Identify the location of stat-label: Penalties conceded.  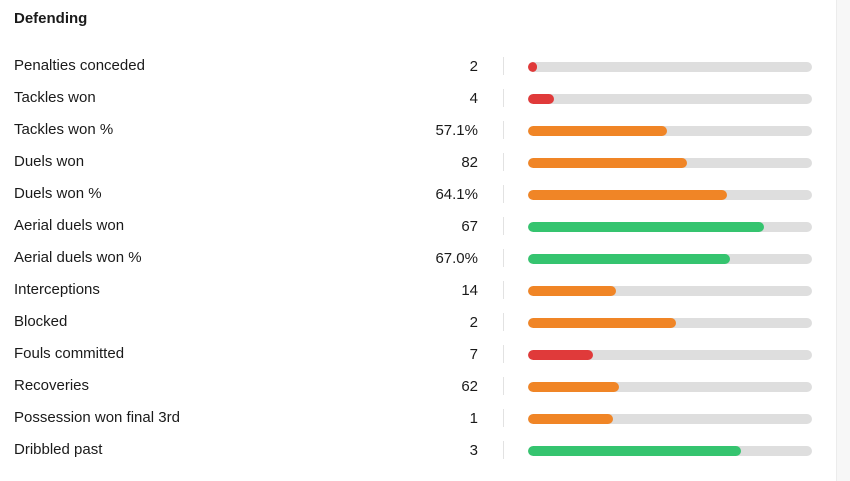
(79, 65).